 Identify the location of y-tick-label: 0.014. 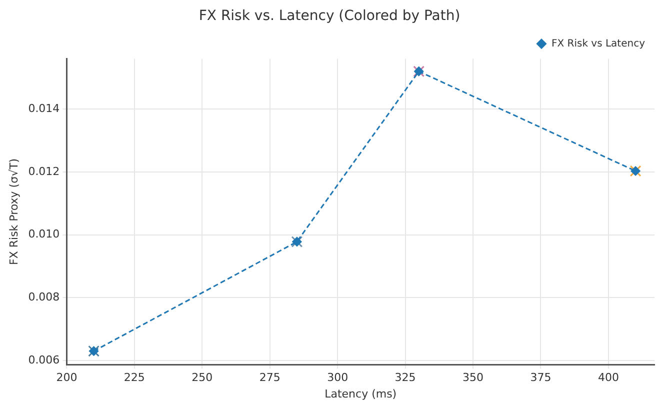
(44, 108).